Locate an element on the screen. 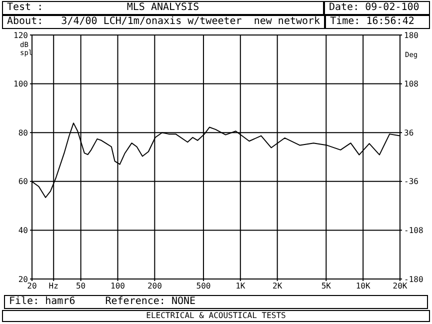 This screenshot has width=432, height=324. y2-tick-label: -108 is located at coordinates (414, 231).